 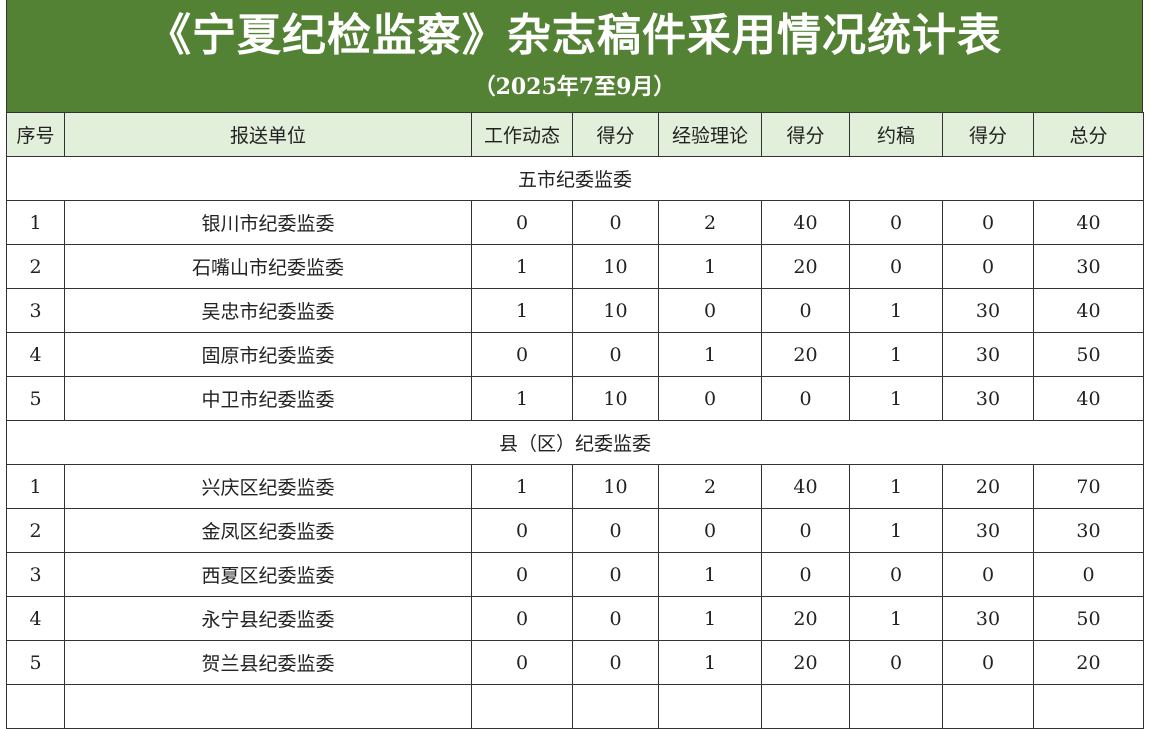 What do you see at coordinates (35, 354) in the screenshot?
I see `cell-index: 4` at bounding box center [35, 354].